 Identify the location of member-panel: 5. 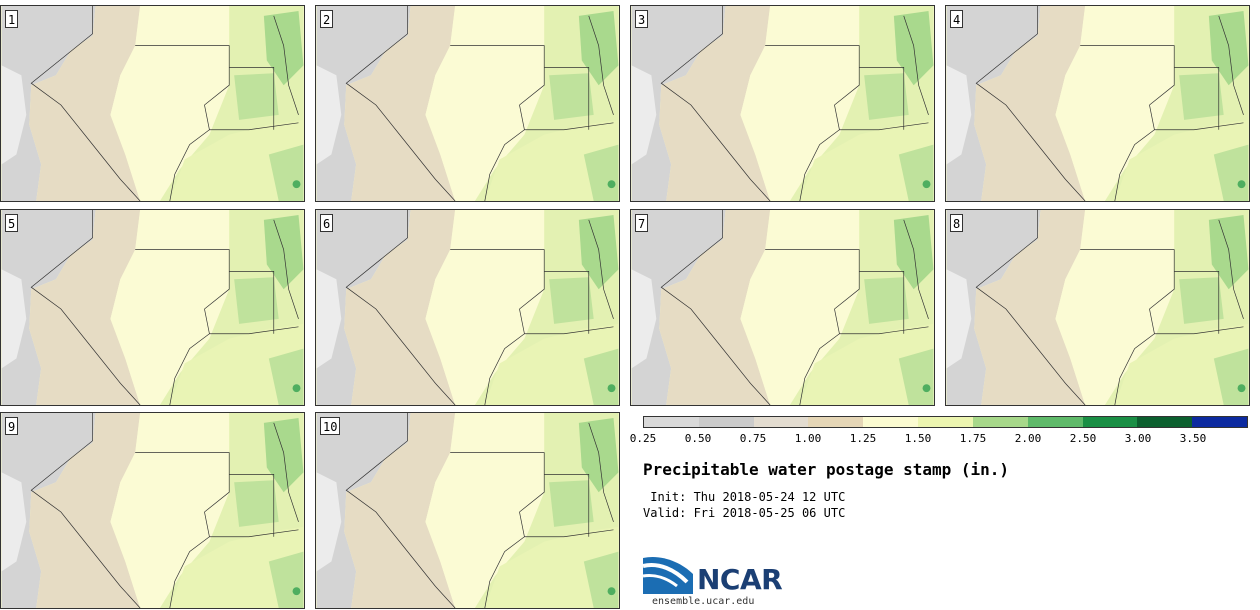
(152, 307).